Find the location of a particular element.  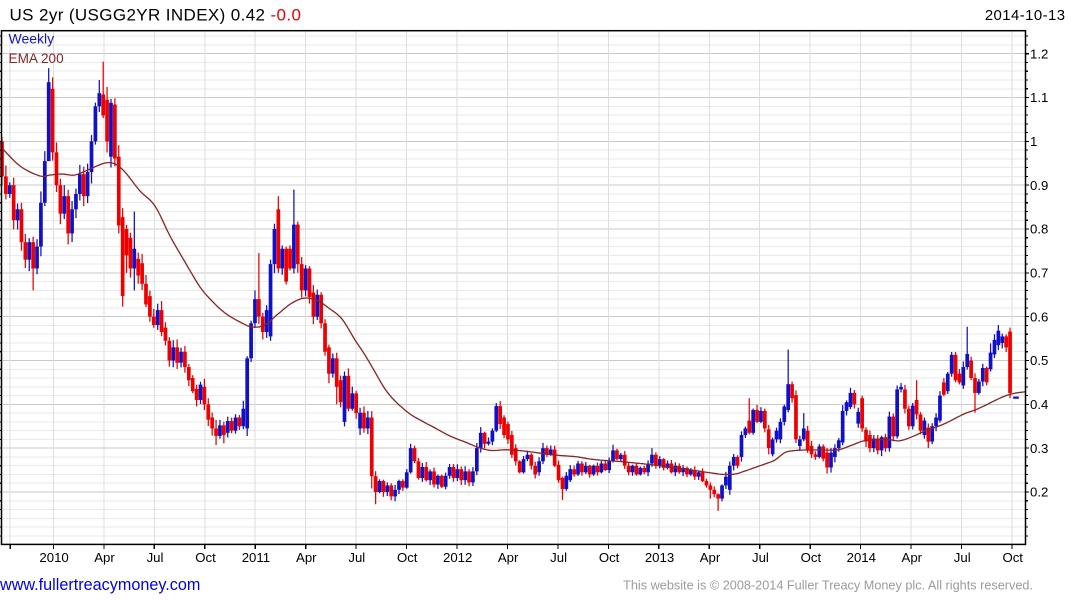

svg-text: 0.6 is located at coordinates (1039, 316).